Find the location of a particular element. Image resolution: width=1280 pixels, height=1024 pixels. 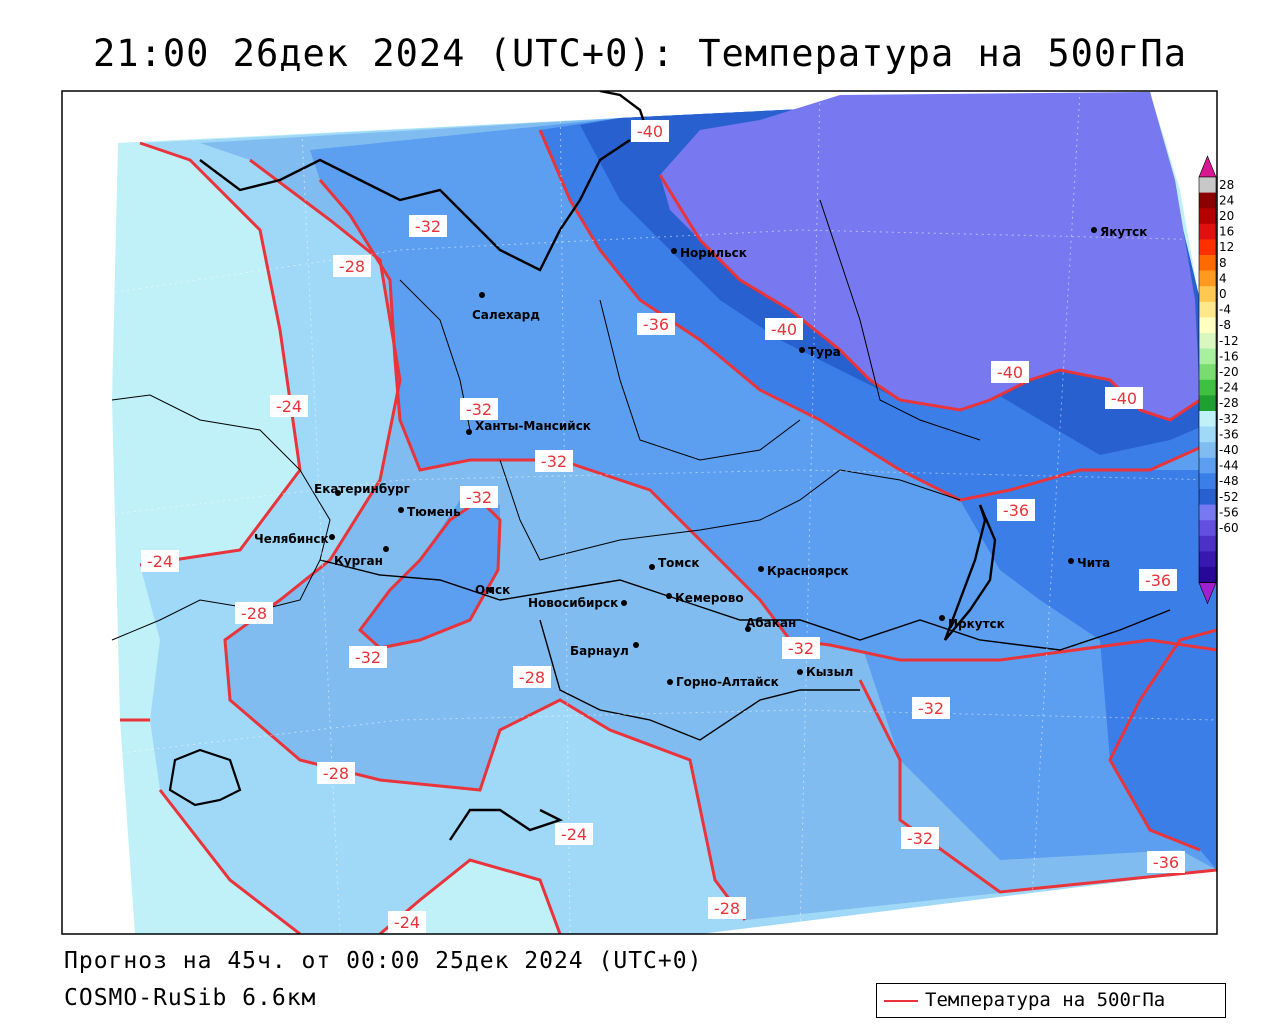

colorbar-tick-label: -16 is located at coordinates (1229, 356).